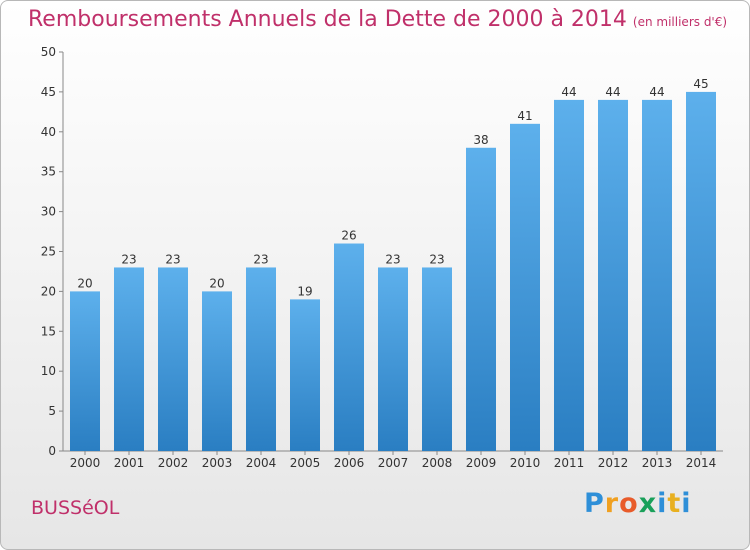 The image size is (750, 550). What do you see at coordinates (701, 463) in the screenshot?
I see `x-tick-label: 2014` at bounding box center [701, 463].